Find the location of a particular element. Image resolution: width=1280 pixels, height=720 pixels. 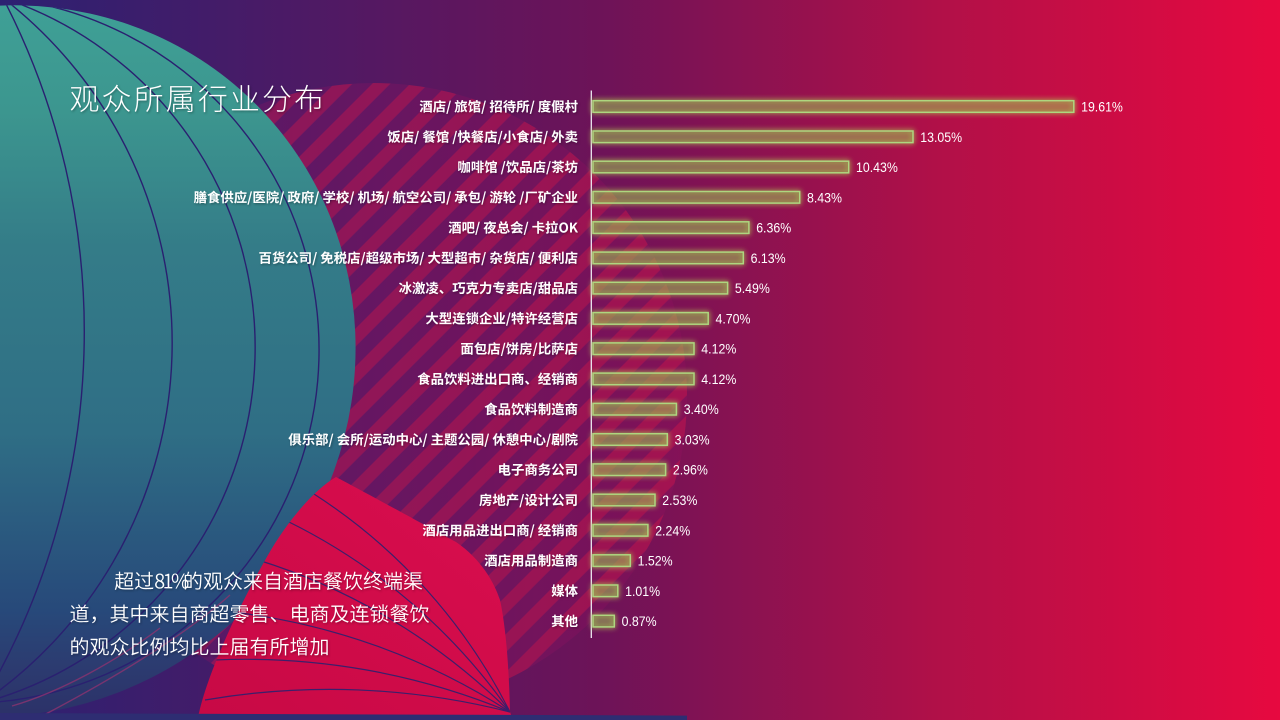

svg-text: 3.03% is located at coordinates (692, 440).